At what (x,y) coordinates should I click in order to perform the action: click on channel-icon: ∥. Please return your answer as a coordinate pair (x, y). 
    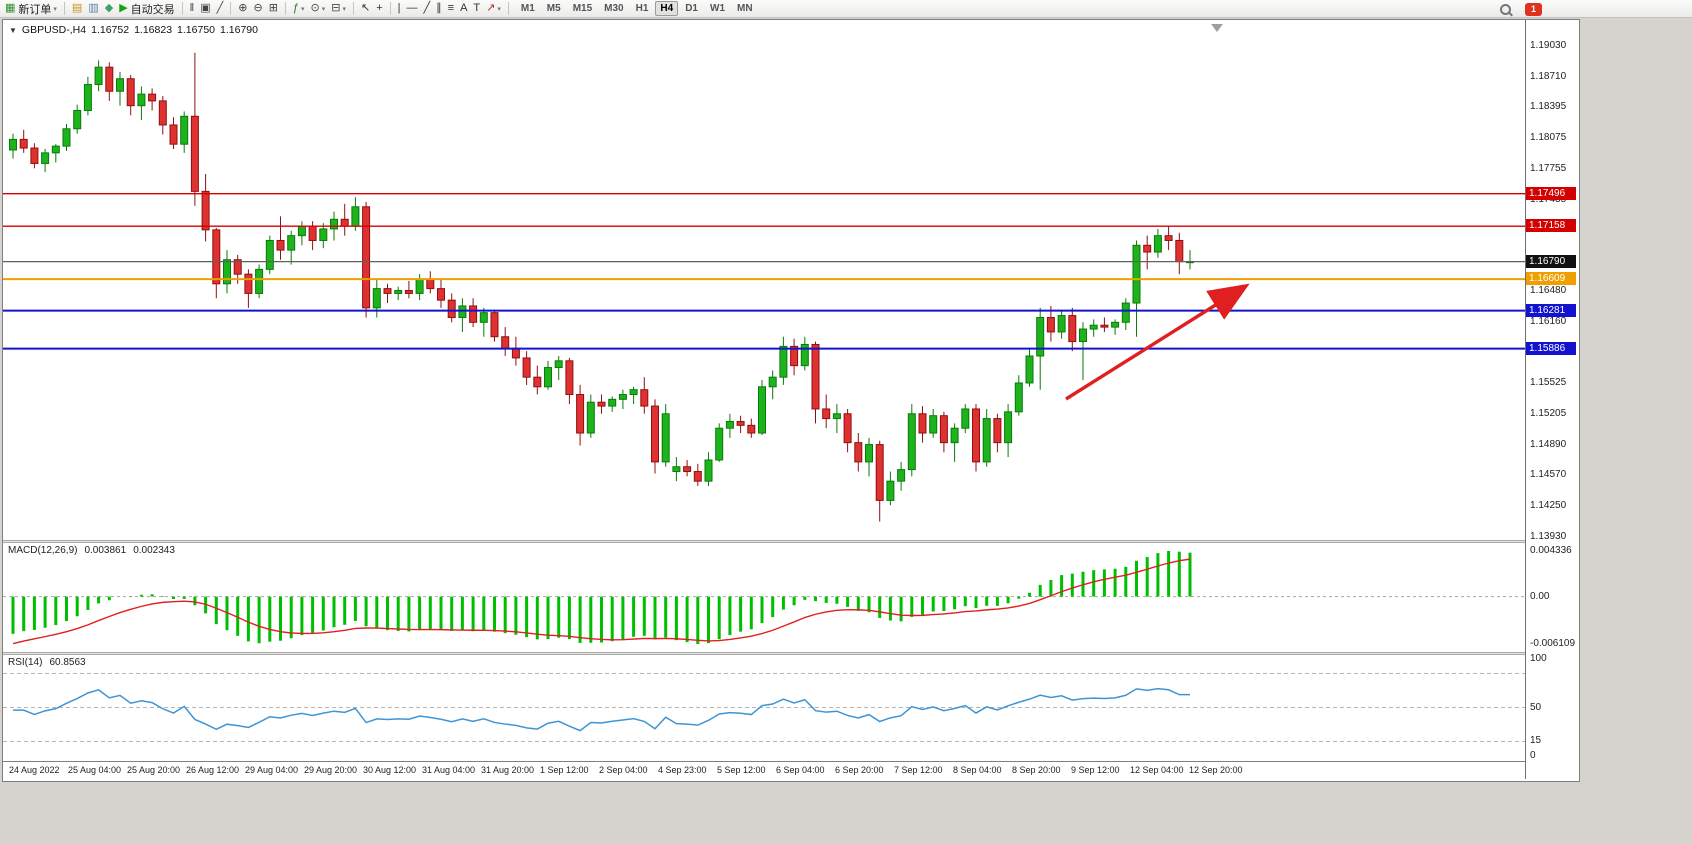
    Looking at the image, I should click on (439, 8).